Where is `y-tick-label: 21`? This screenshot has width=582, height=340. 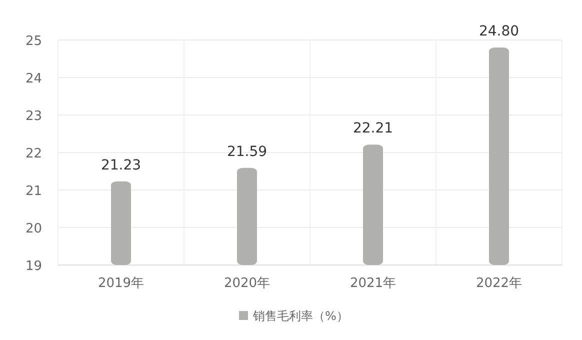
y-tick-label: 21 is located at coordinates (33, 191).